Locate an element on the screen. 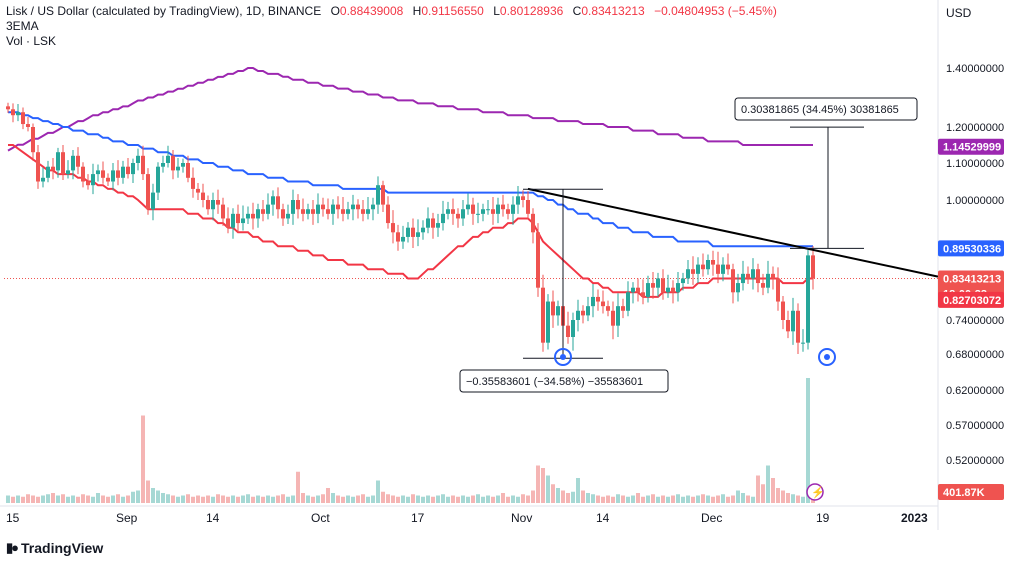 The width and height of the screenshot is (1026, 568). time-axis-tick-label: 15 is located at coordinates (13, 518).